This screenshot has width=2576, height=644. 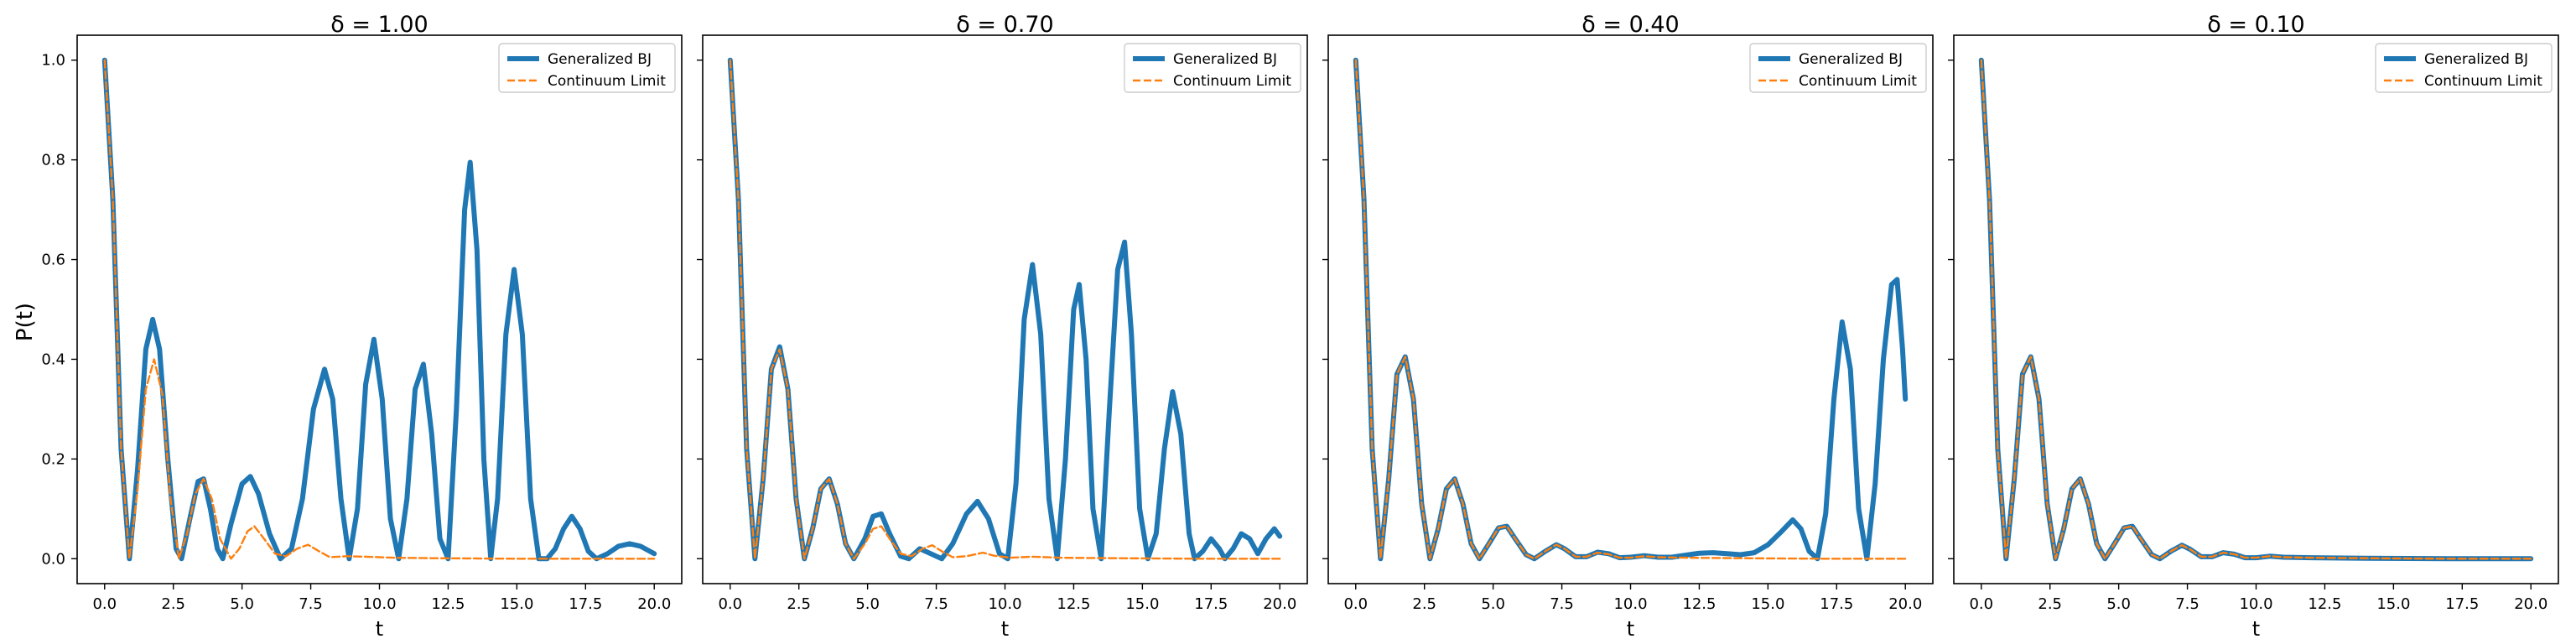 What do you see at coordinates (53, 160) in the screenshot?
I see `y-tick-label: 0.8` at bounding box center [53, 160].